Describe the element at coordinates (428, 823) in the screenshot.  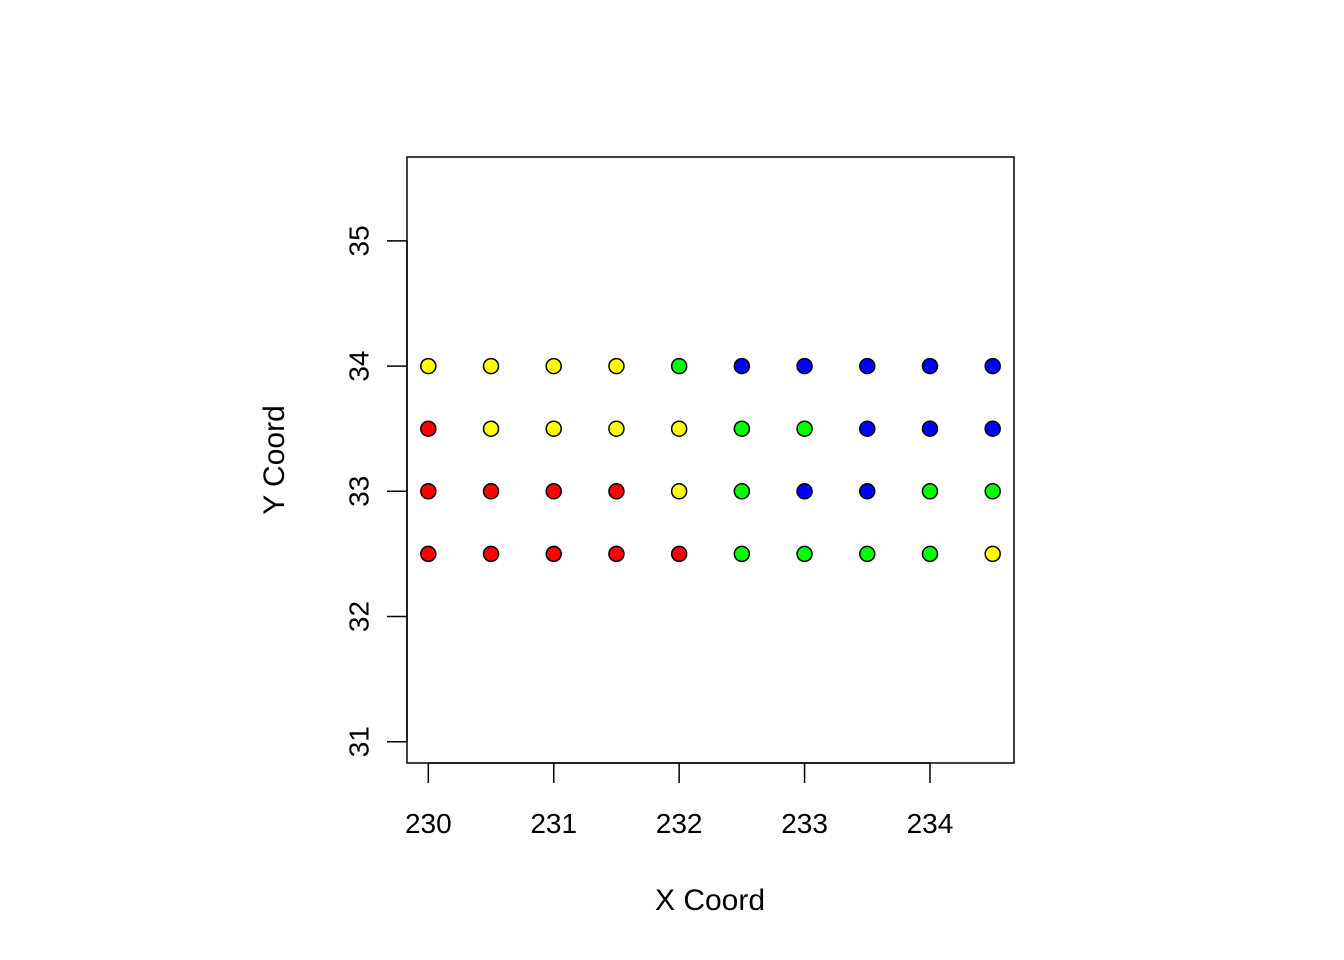
I see `x-tick-label: 230` at that location.